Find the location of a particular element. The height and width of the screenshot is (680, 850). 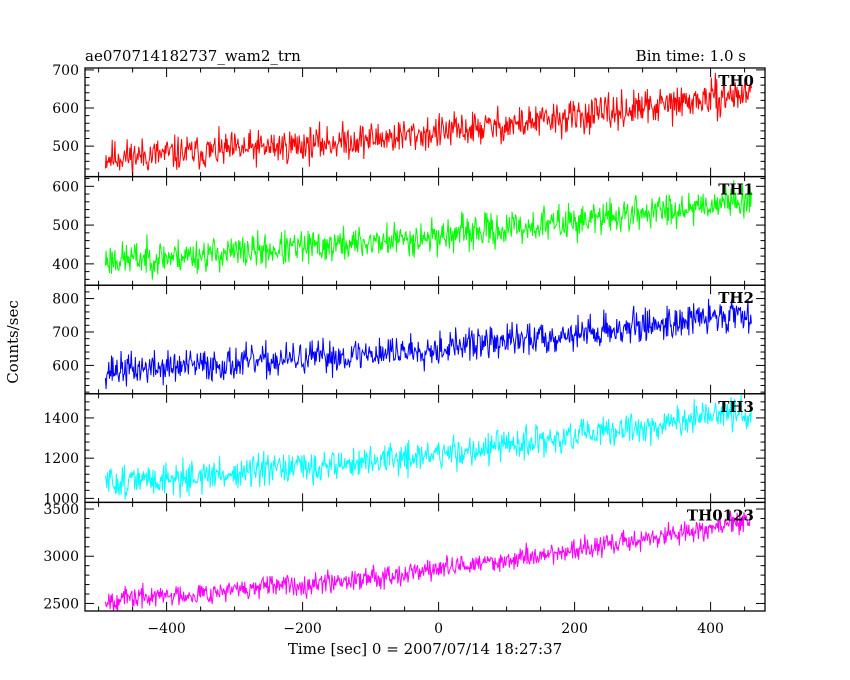

y-axis-label: Counts/sec is located at coordinates (13, 342).